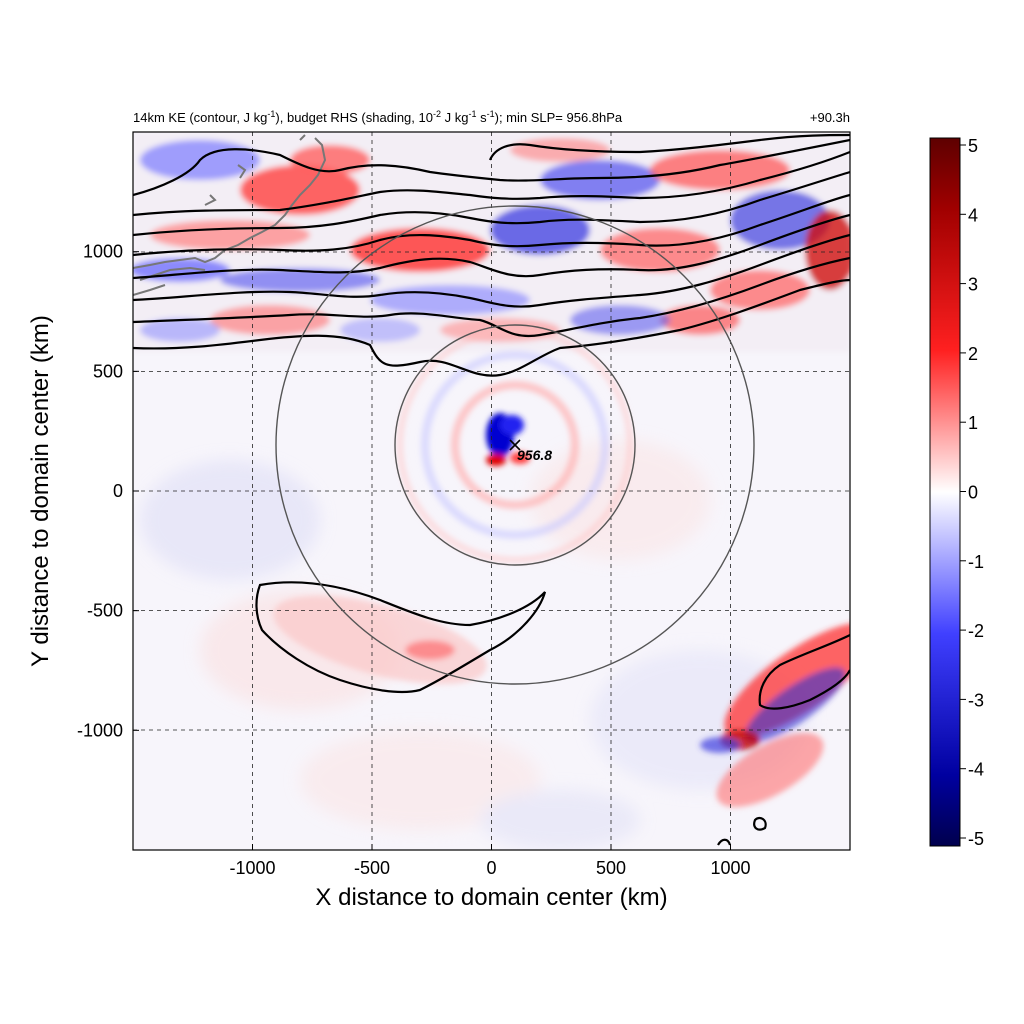 Image resolution: width=1024 pixels, height=1024 pixels. What do you see at coordinates (105, 611) in the screenshot?
I see `y-tick-label: -500` at bounding box center [105, 611].